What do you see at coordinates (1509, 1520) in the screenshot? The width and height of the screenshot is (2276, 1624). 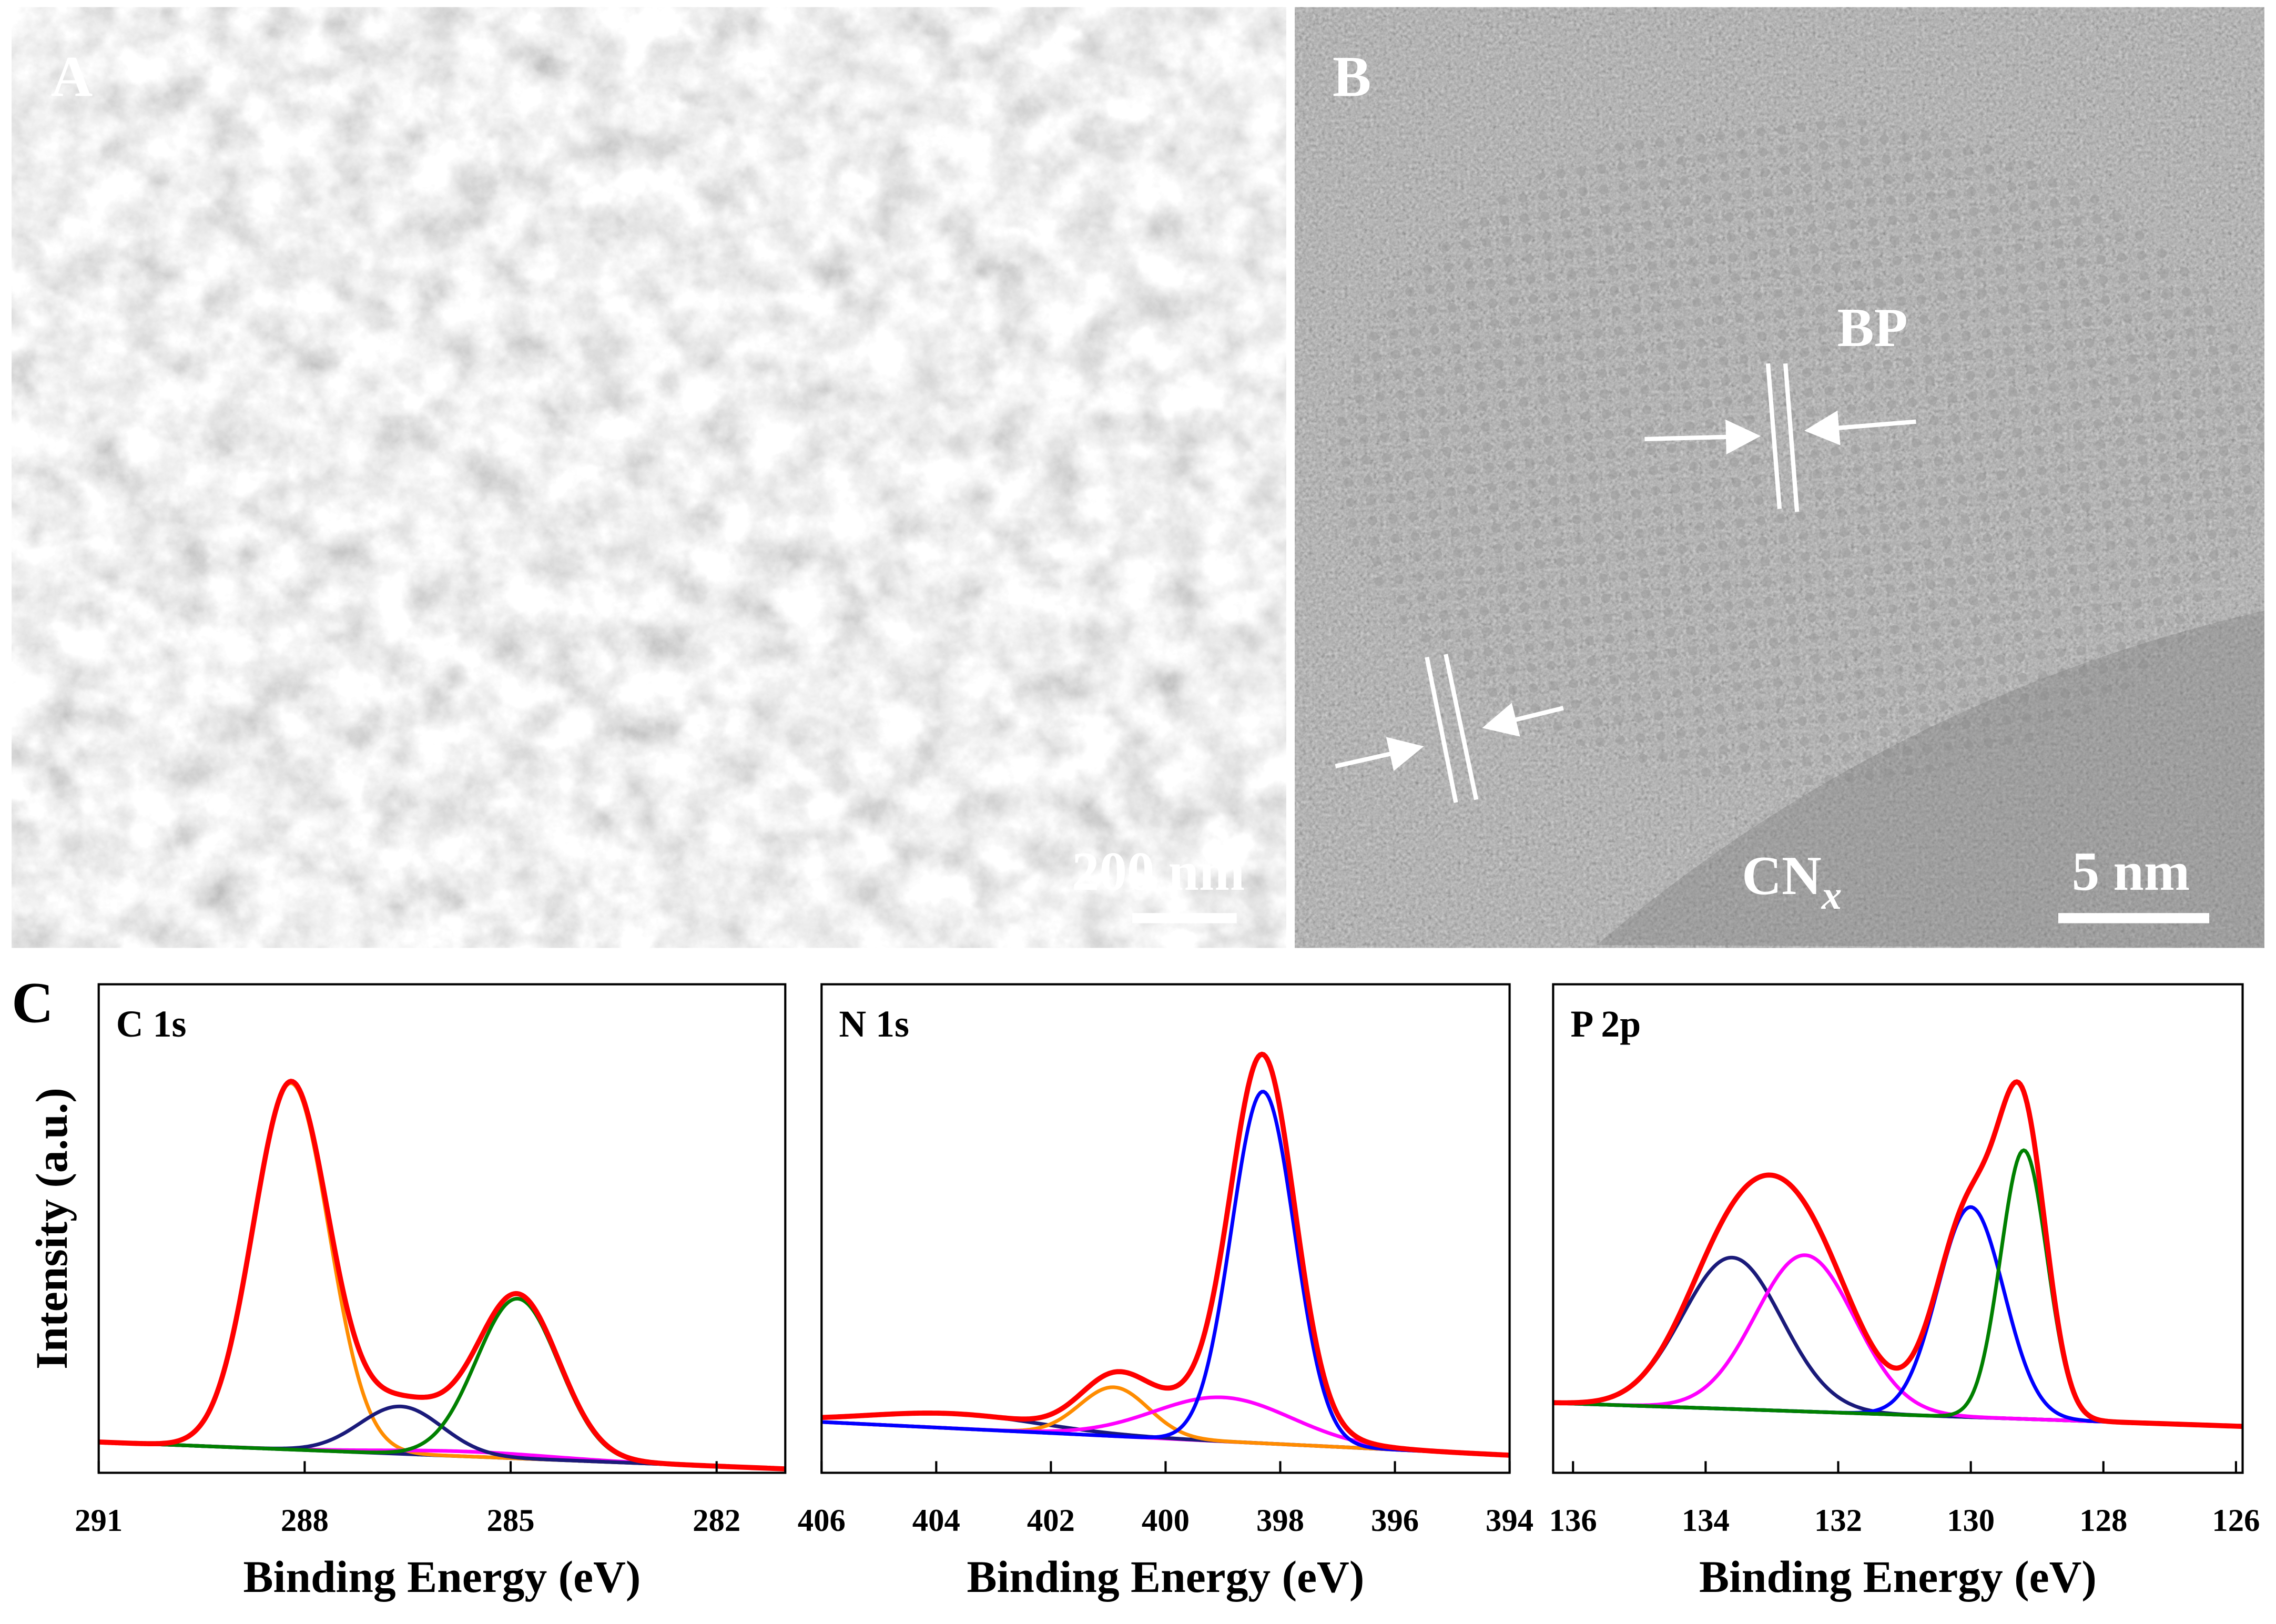 I see `x-tick-label: 394` at bounding box center [1509, 1520].